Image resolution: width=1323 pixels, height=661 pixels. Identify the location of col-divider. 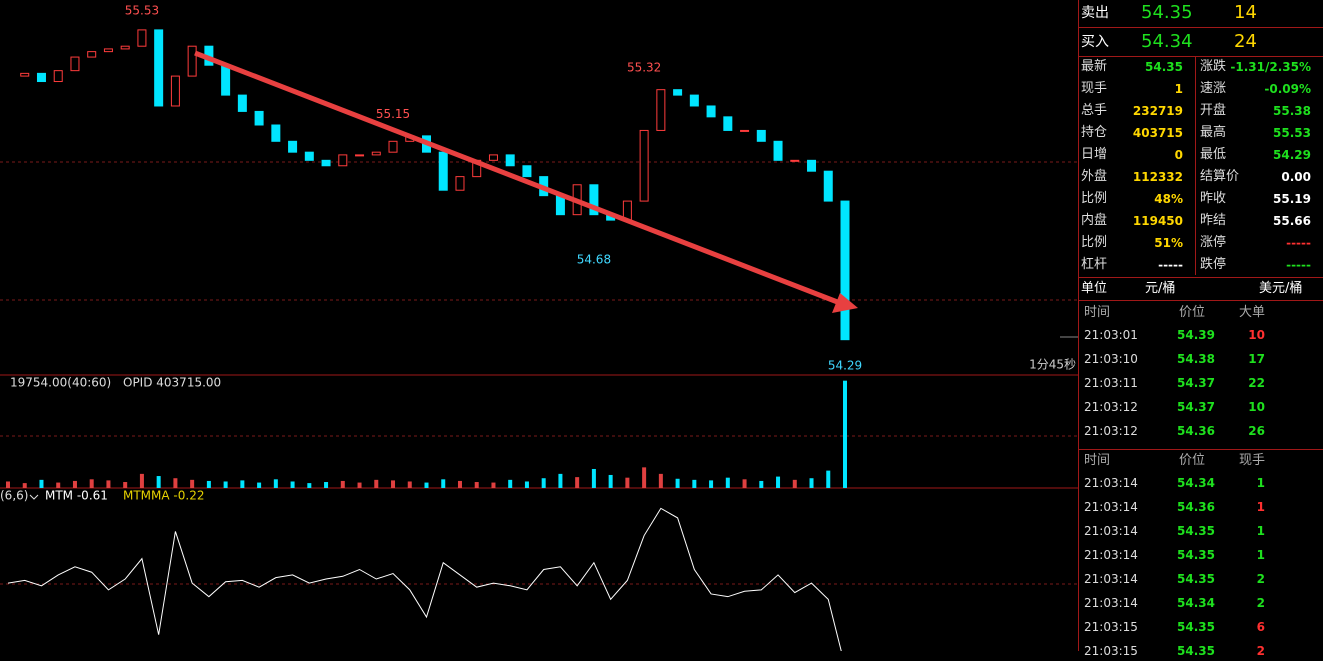
(1195, 166).